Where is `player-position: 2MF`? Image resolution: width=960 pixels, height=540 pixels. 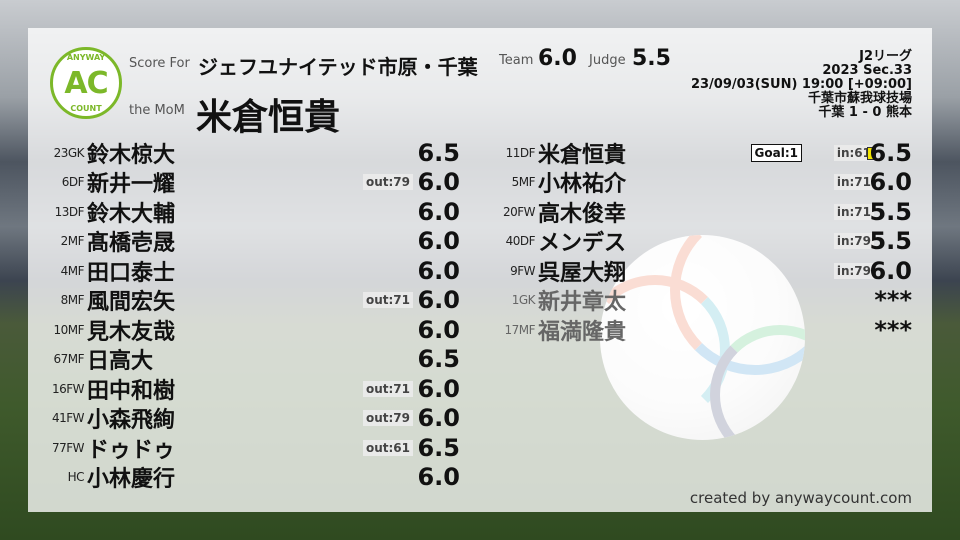
player-position: 2MF is located at coordinates (72, 241).